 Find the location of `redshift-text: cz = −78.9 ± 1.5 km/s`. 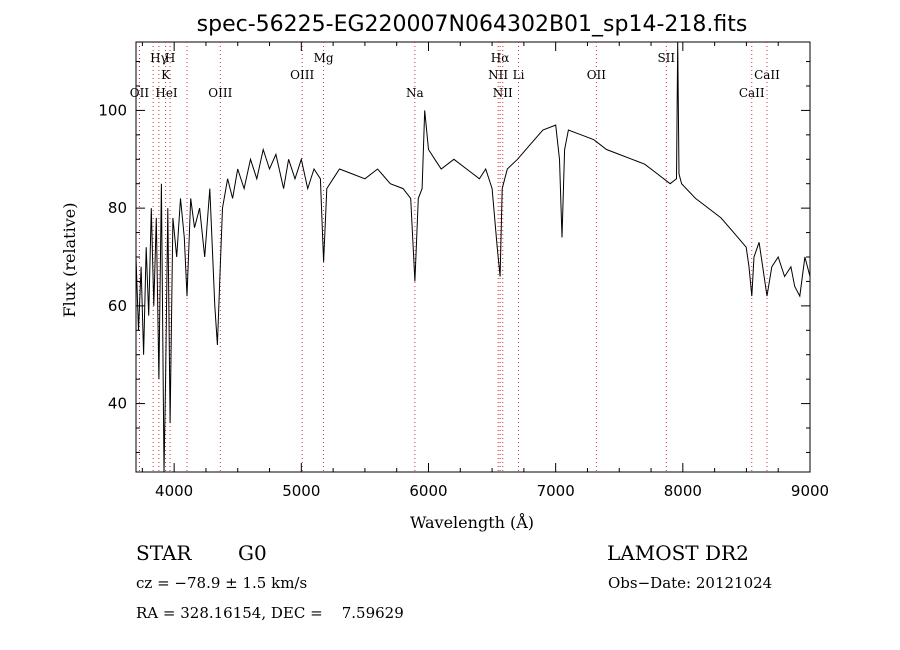

redshift-text: cz = −78.9 ± 1.5 km/s is located at coordinates (222, 583).